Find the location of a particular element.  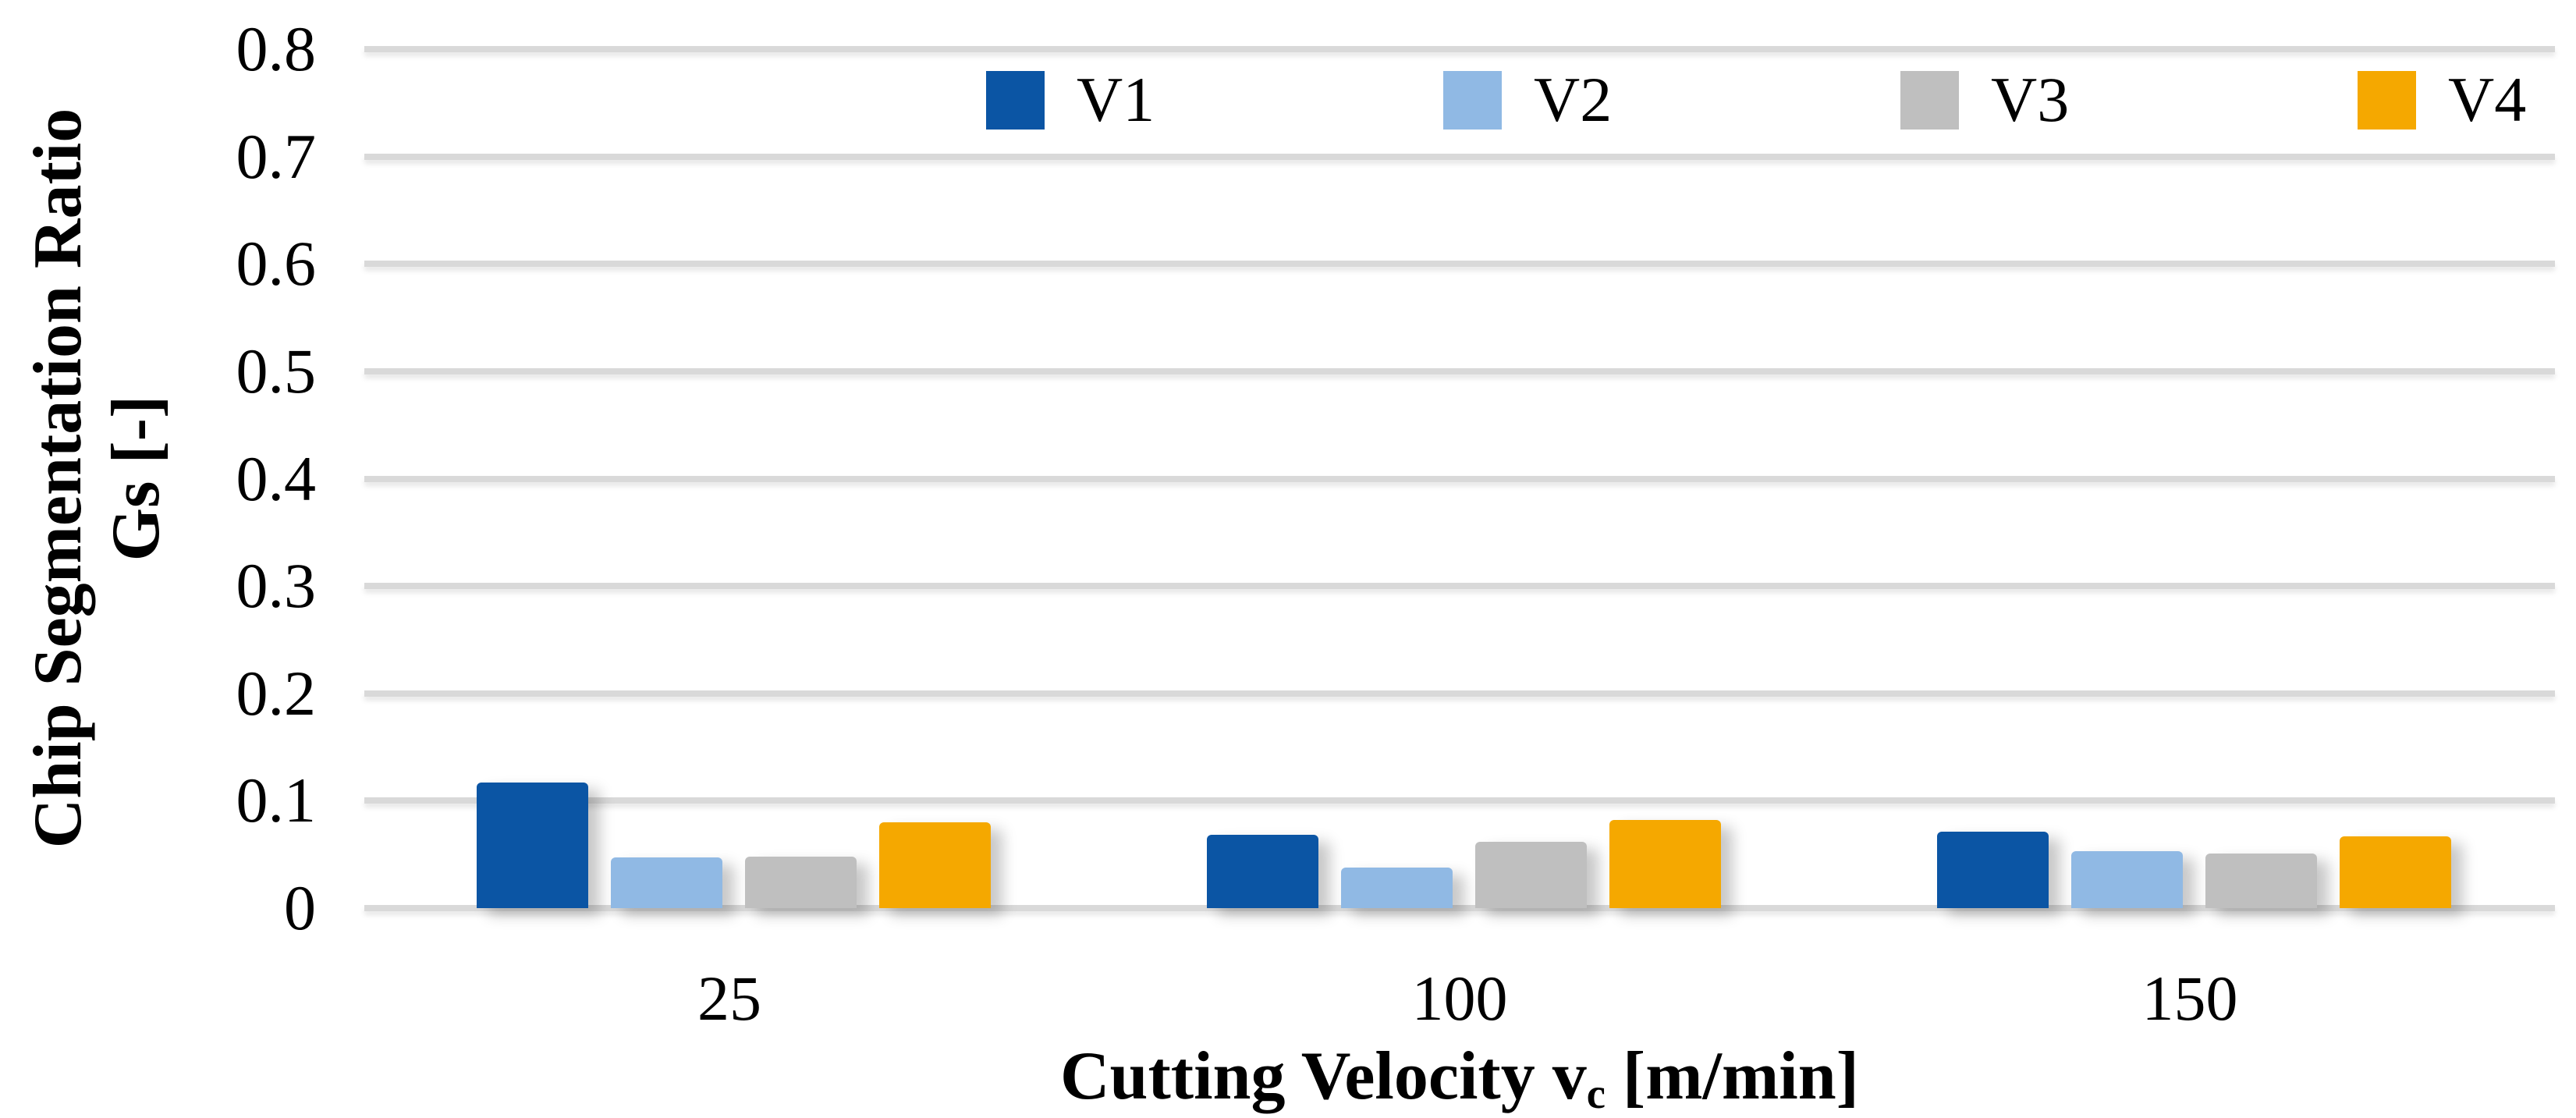

legend-swatch-V2 is located at coordinates (1472, 100).